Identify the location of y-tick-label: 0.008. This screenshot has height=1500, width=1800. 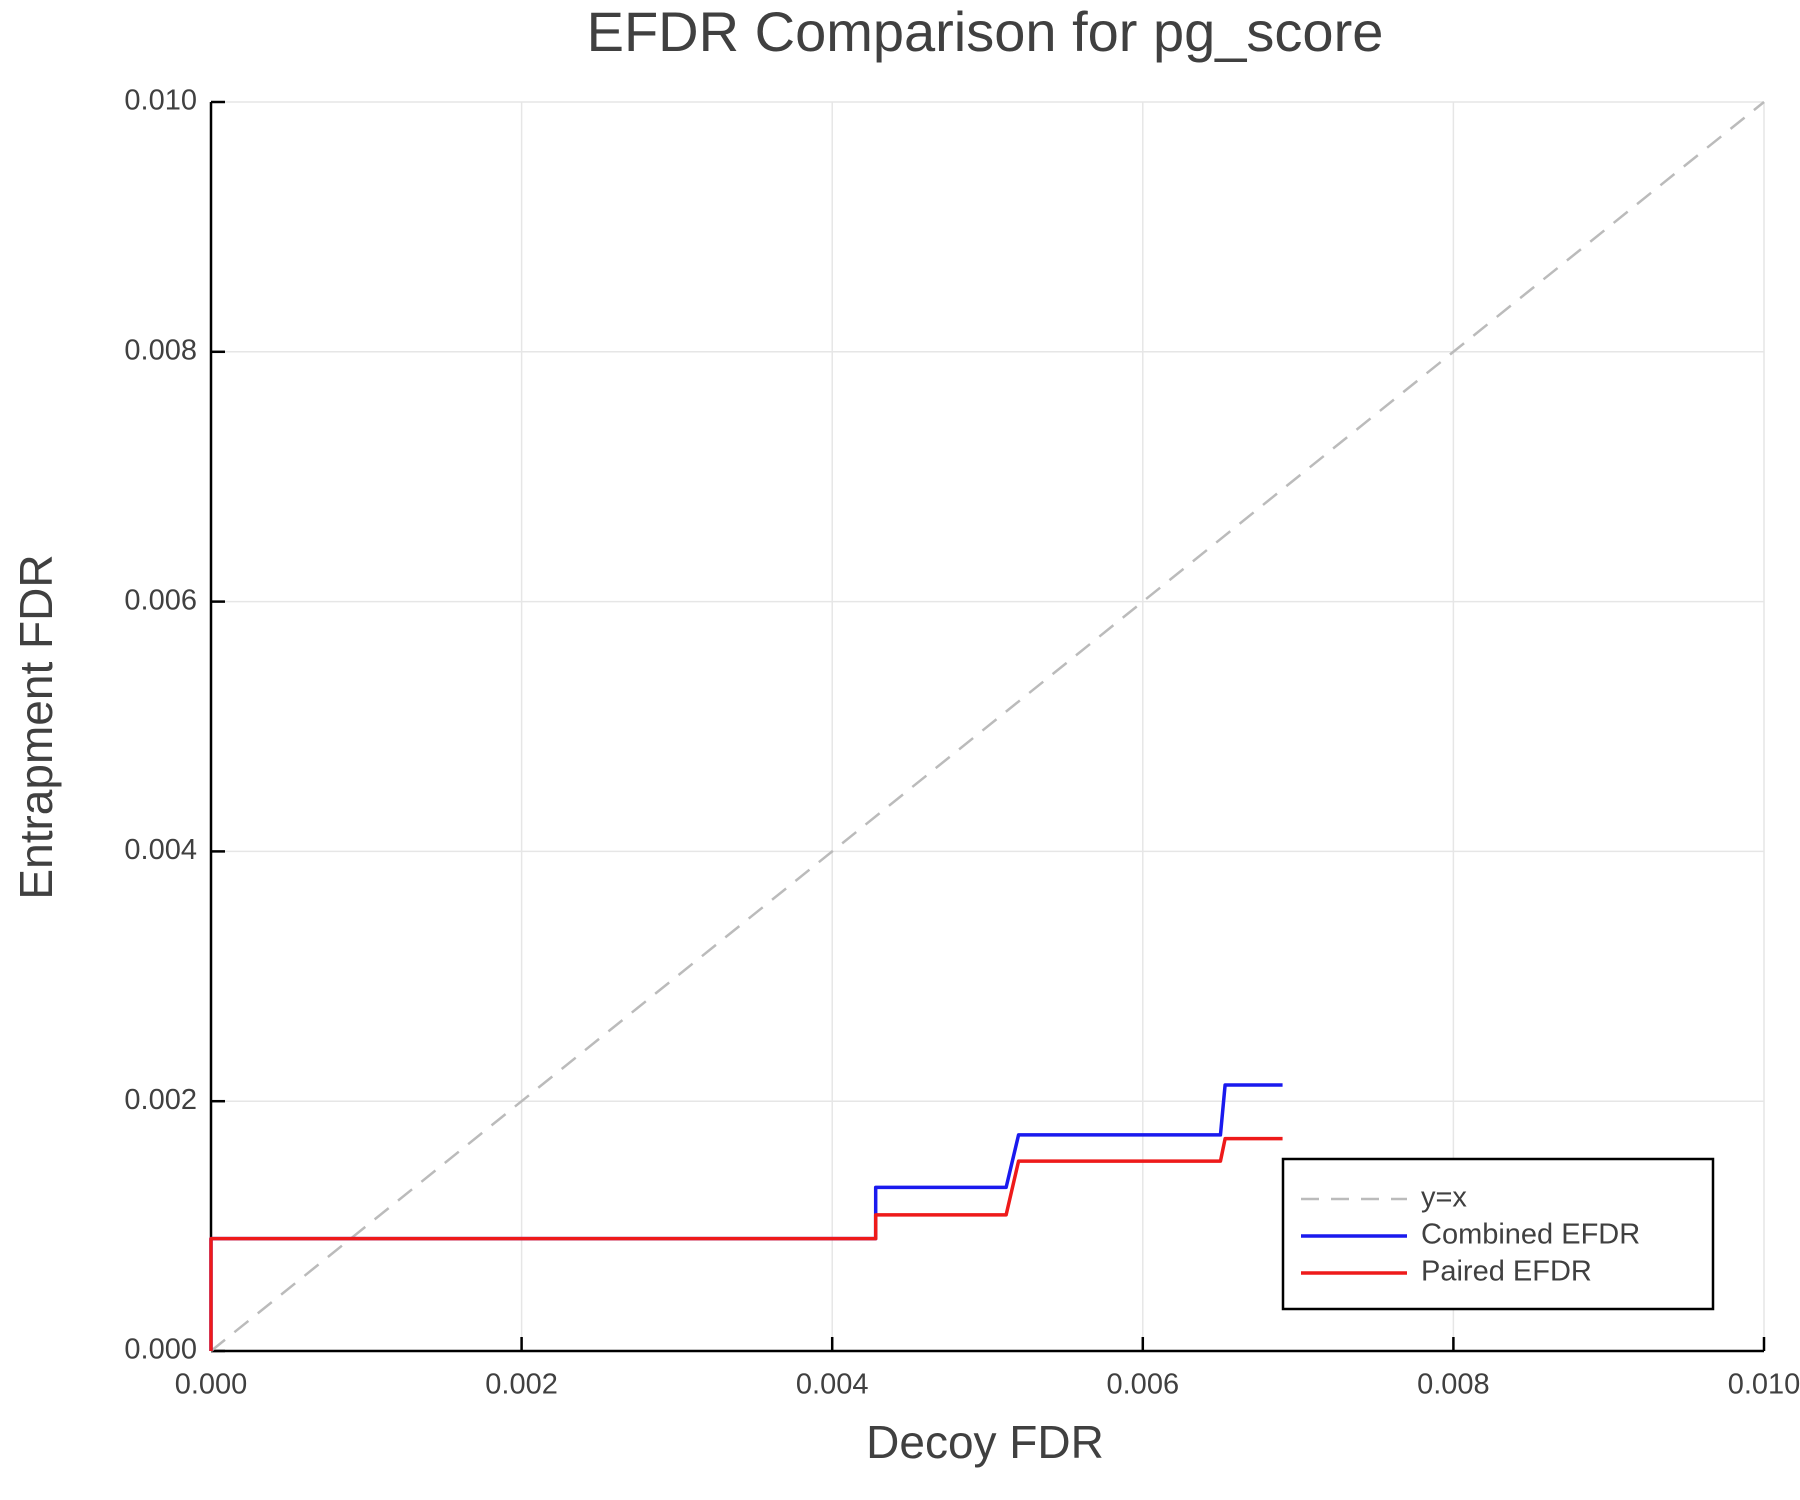
(160, 350).